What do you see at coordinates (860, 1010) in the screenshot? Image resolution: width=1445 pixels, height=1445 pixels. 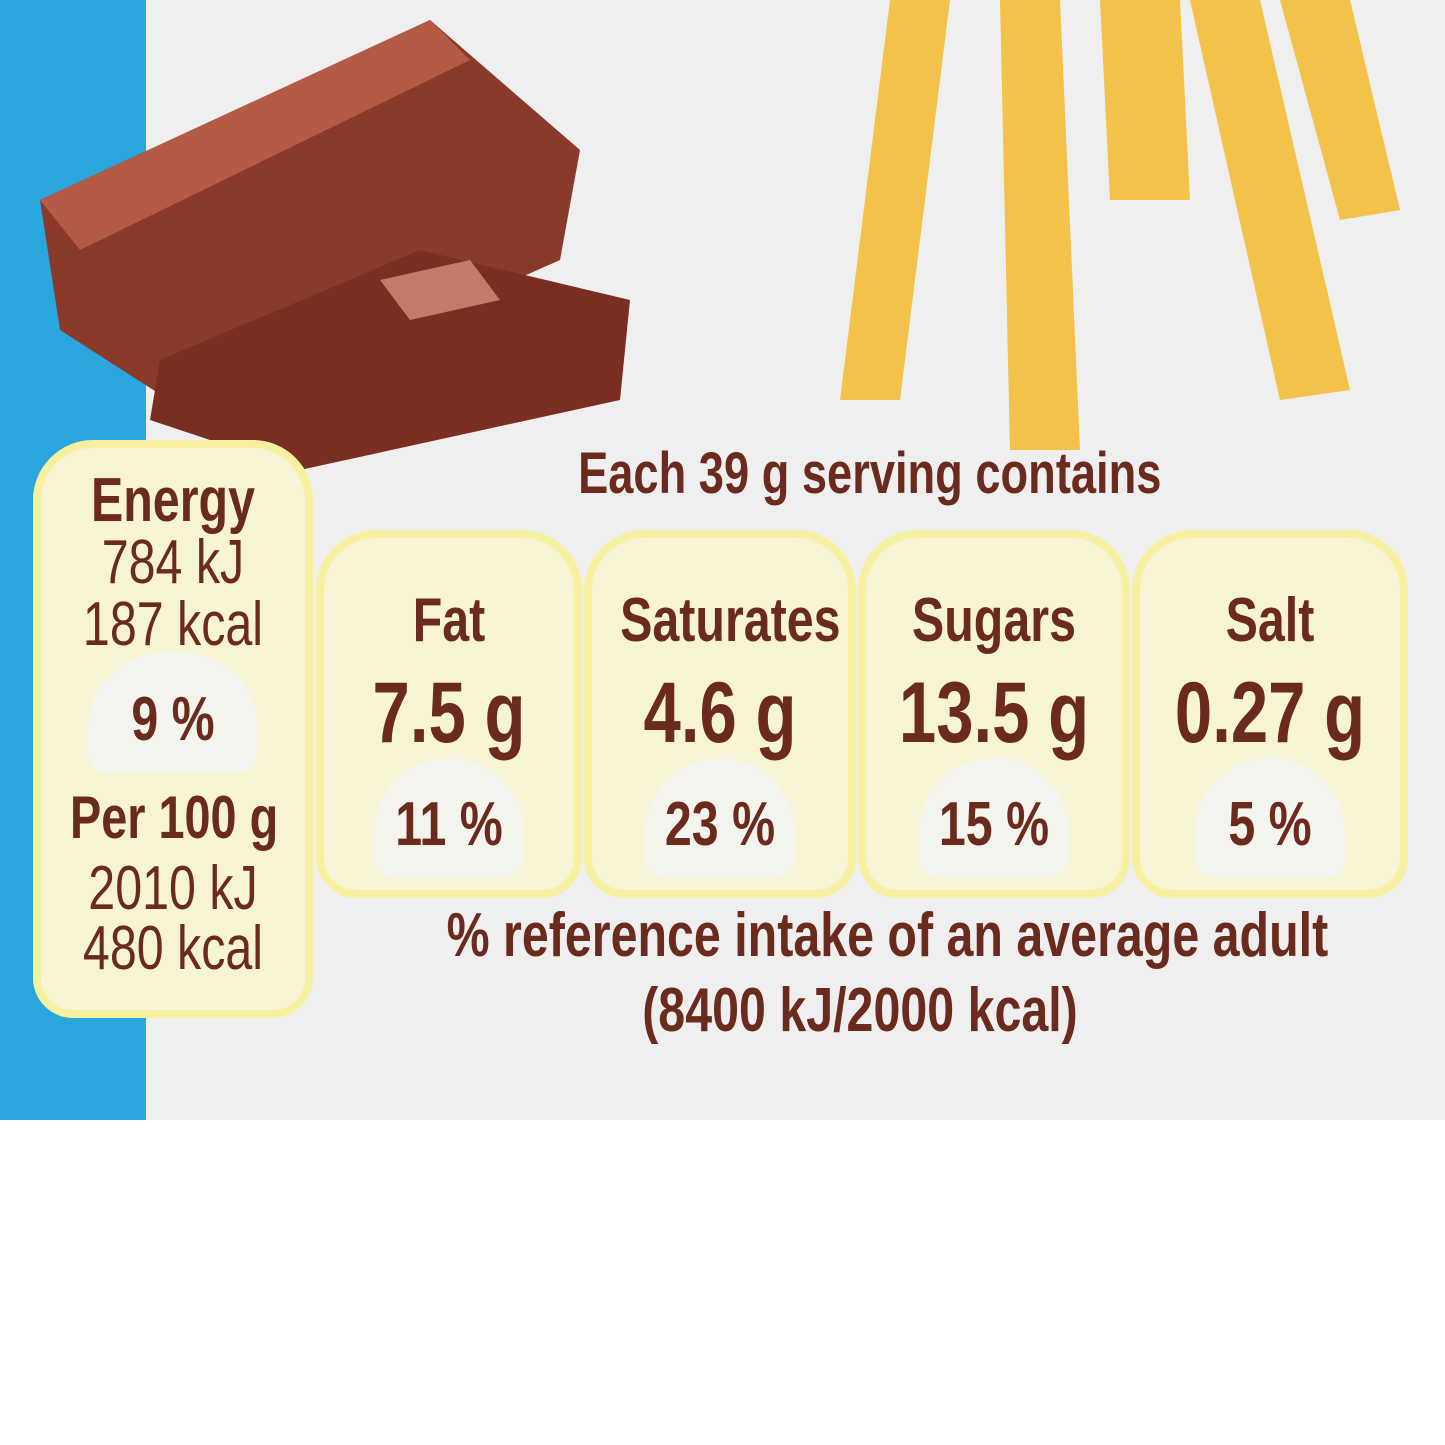 I see `reference-intake-values: (8400 kJ/2000 kcal)` at bounding box center [860, 1010].